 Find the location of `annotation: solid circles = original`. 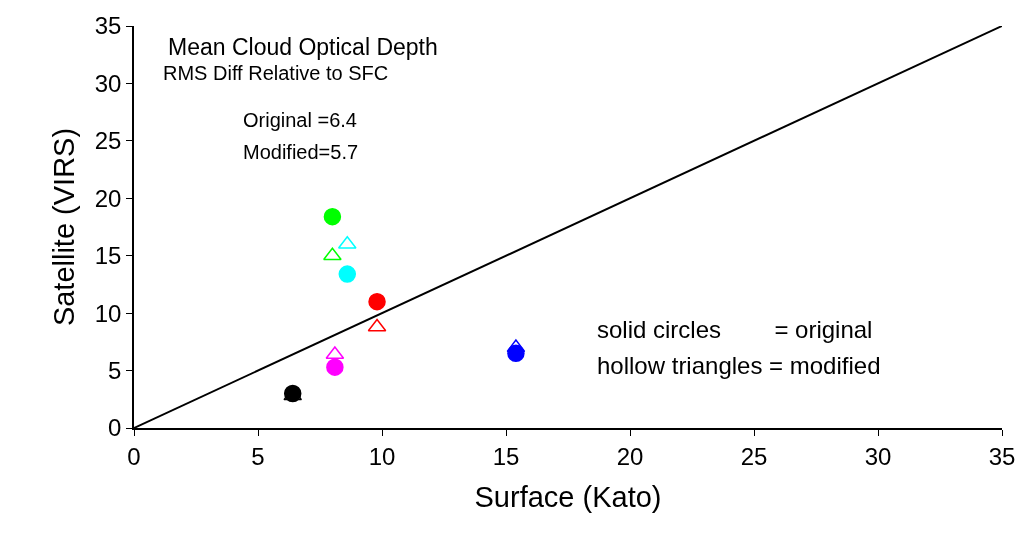

annotation: solid circles = original is located at coordinates (735, 329).